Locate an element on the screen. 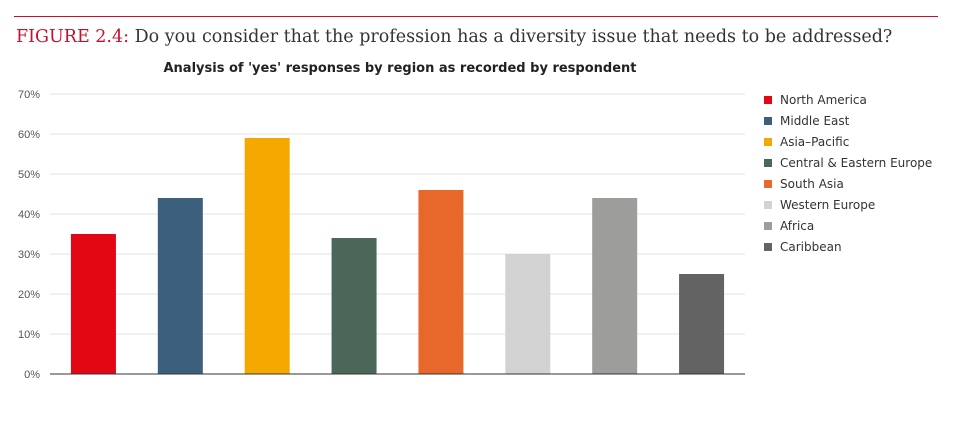  legend-item: Asia–Pacific is located at coordinates (848, 141).